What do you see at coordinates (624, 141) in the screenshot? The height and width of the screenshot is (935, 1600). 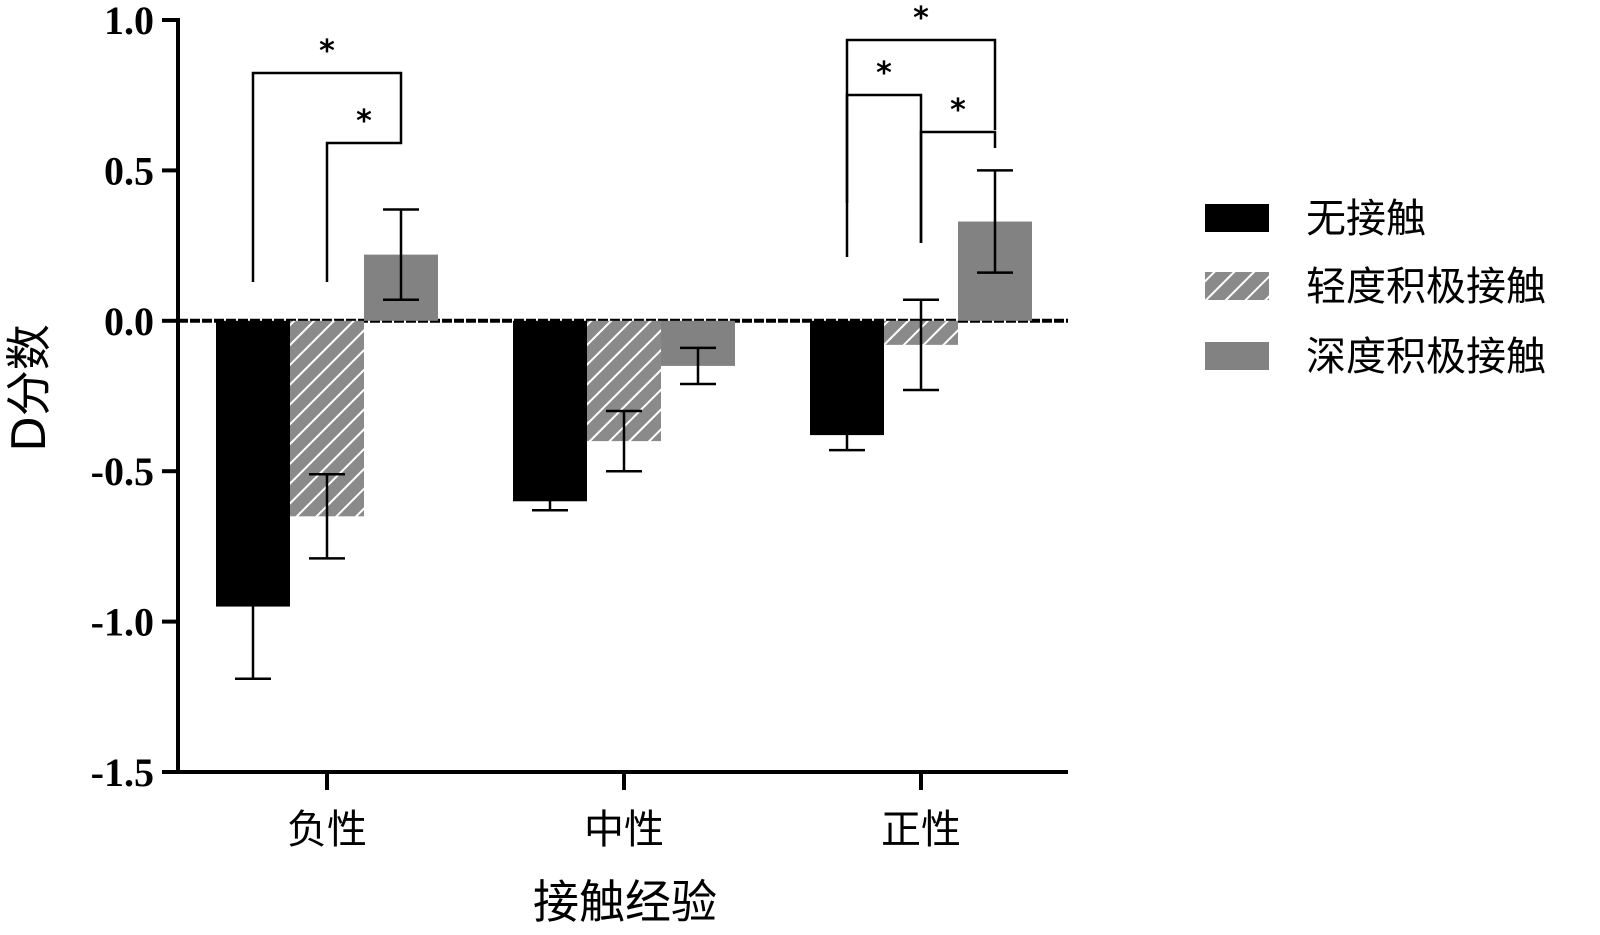 I see `significance-brackets: * * * * *` at bounding box center [624, 141].